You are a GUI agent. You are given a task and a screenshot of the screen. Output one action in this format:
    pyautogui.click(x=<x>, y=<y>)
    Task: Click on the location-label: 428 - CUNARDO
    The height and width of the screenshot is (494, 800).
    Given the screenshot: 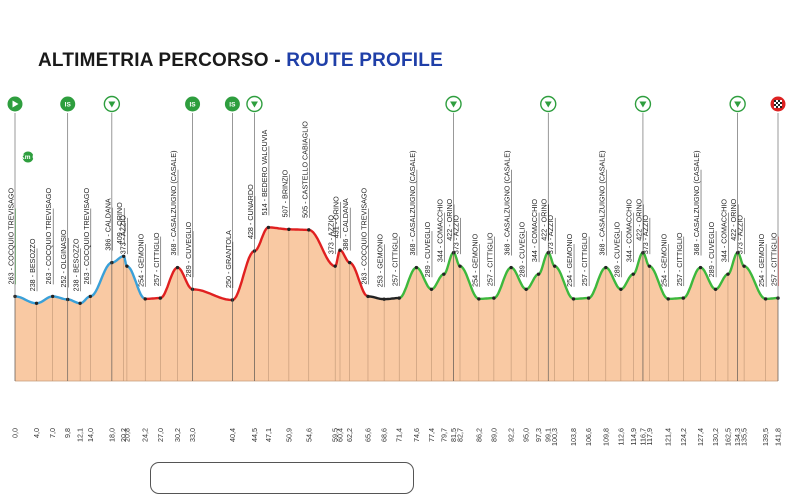 What is the action you would take?
    pyautogui.click(x=250, y=211)
    